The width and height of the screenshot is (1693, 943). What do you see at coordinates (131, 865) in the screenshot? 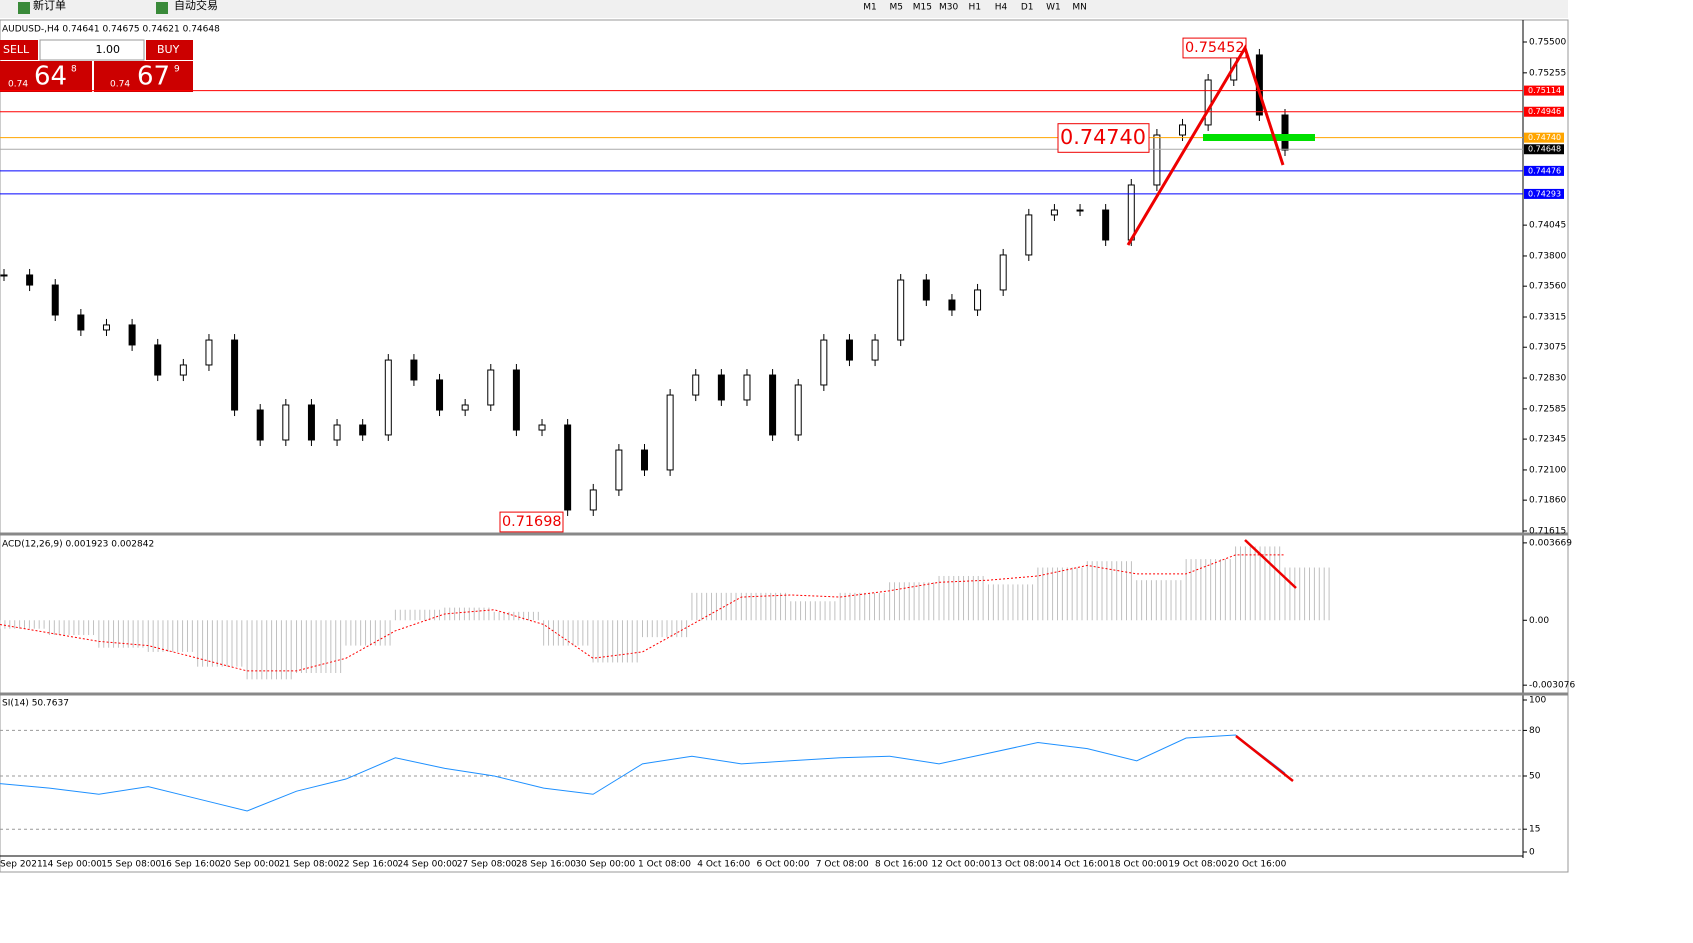
I see `x-tick-label: 15 Sep 08:00` at bounding box center [131, 865].